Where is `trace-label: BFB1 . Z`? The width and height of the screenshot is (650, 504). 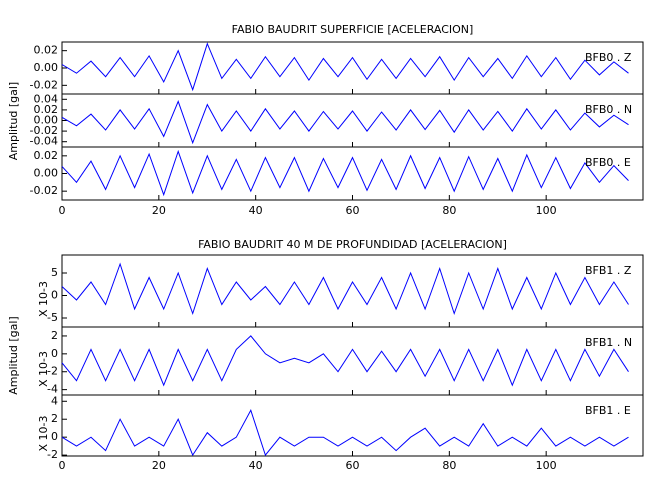 trace-label: BFB1 . Z is located at coordinates (608, 270).